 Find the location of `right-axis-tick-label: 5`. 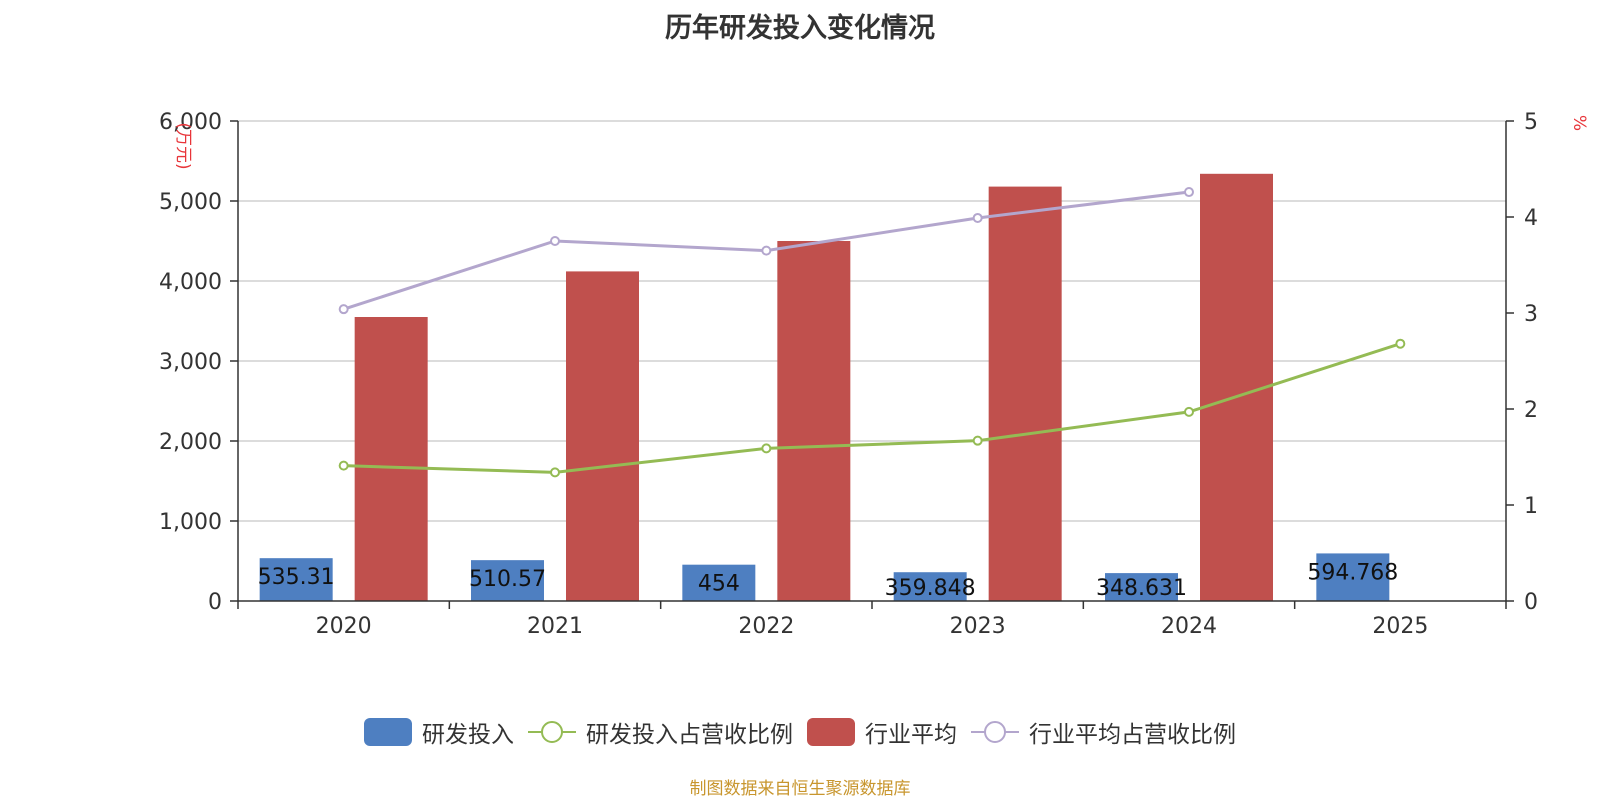

right-axis-tick-label: 5 is located at coordinates (1531, 122).